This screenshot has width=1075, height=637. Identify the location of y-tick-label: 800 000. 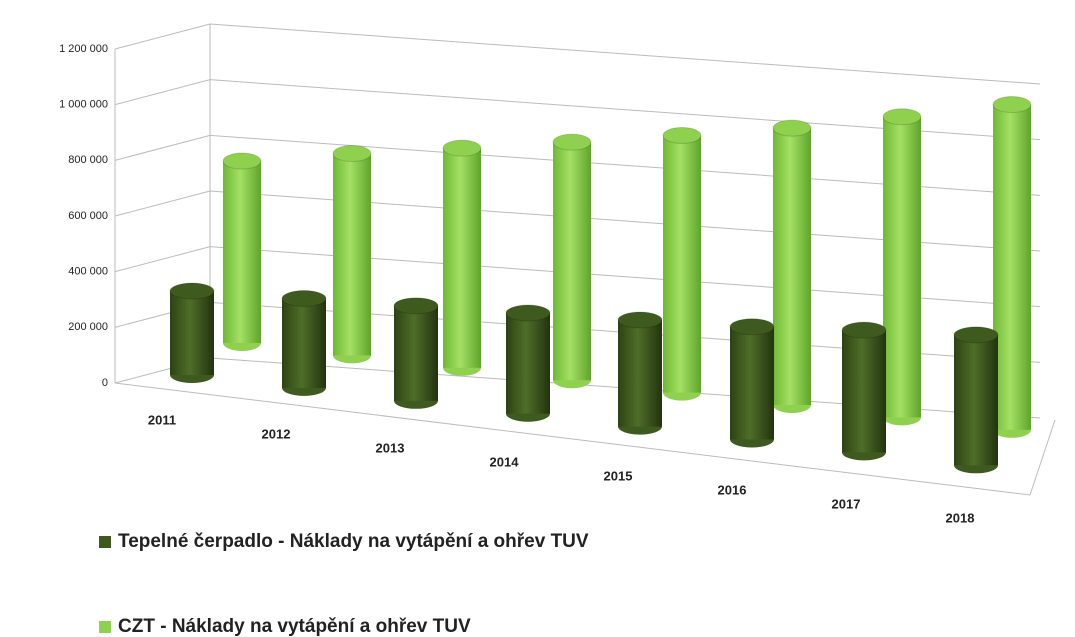
(88, 160).